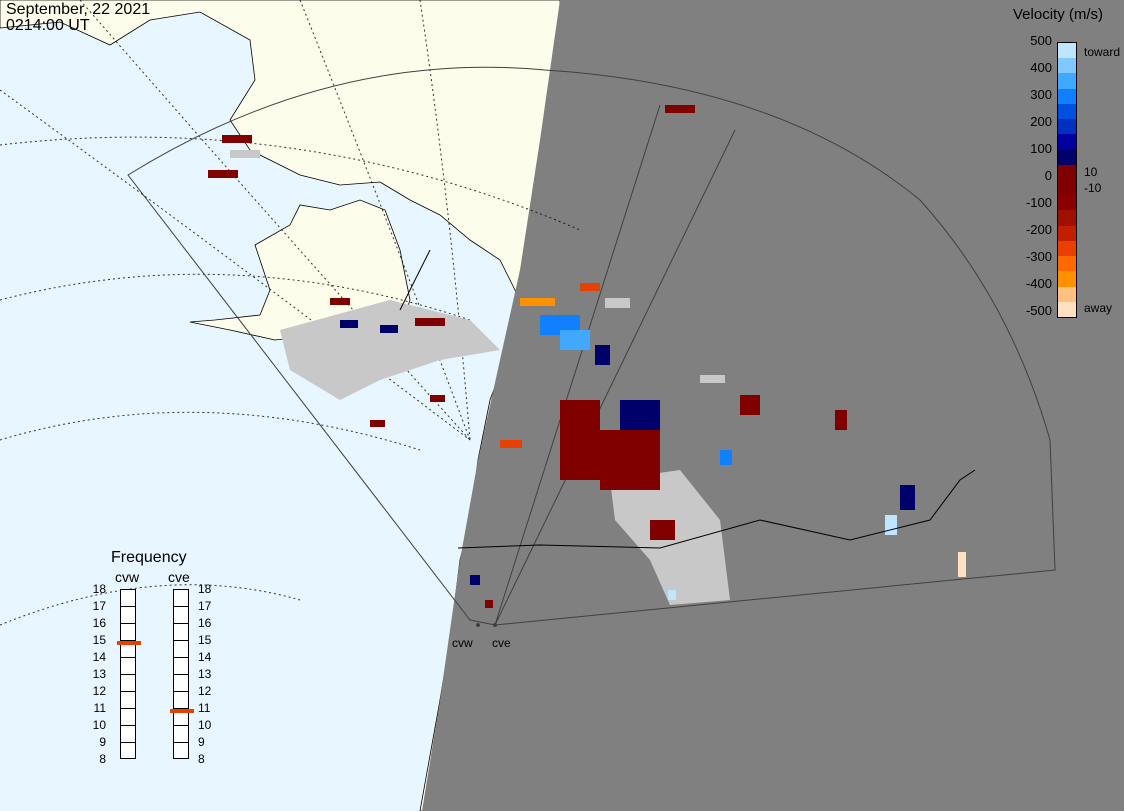 This screenshot has height=811, width=1124. I want to click on frequency-scale-cve, so click(182, 674).